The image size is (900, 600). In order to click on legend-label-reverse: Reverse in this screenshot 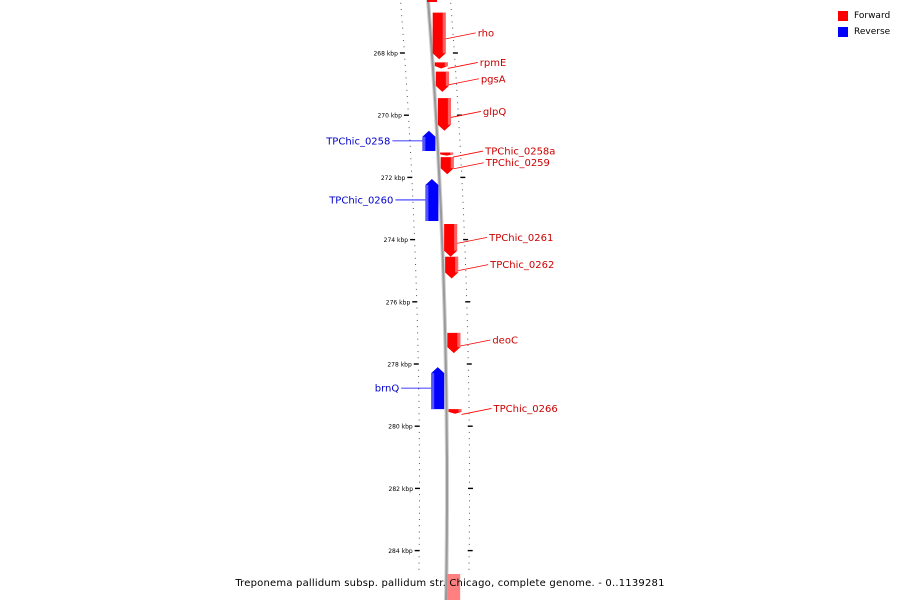, I will do `click(872, 31)`.